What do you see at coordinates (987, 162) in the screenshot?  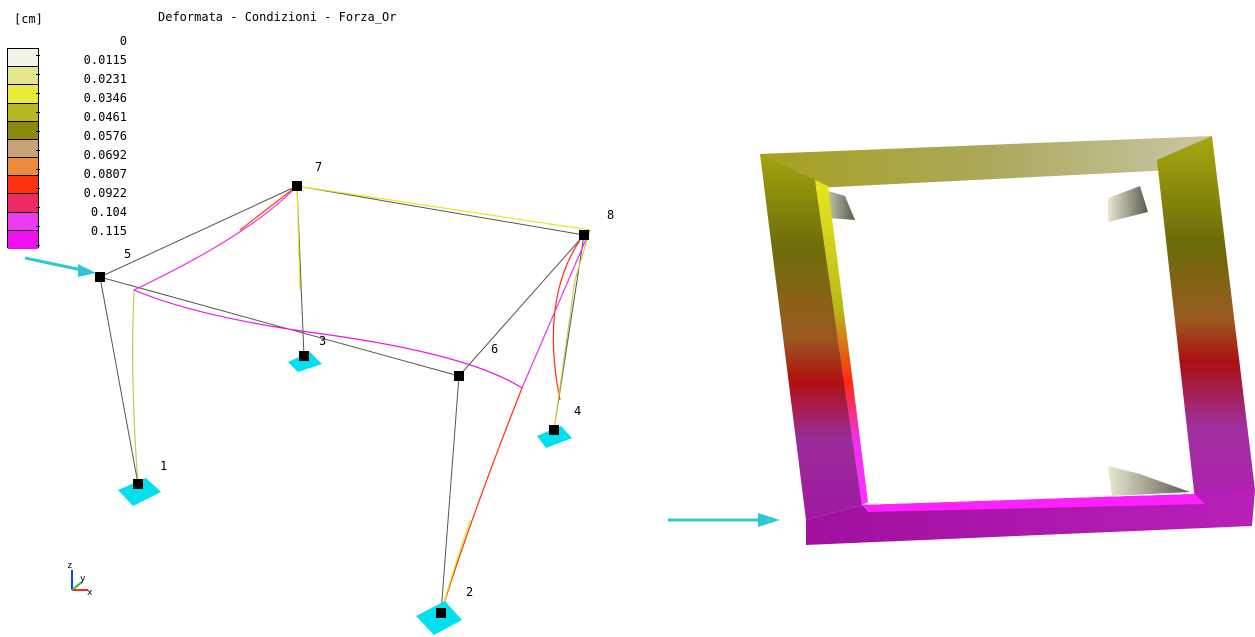 I see `beam-top` at bounding box center [987, 162].